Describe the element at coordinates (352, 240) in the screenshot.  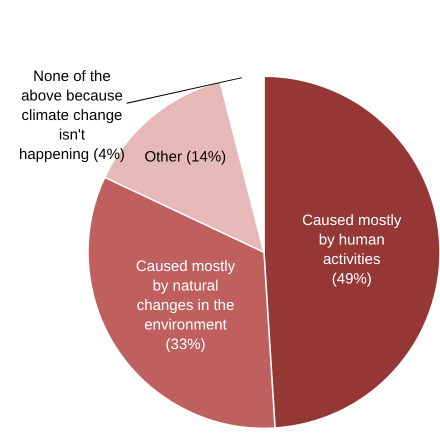
I see `slice-label: Caused mostly by human activities` at that location.